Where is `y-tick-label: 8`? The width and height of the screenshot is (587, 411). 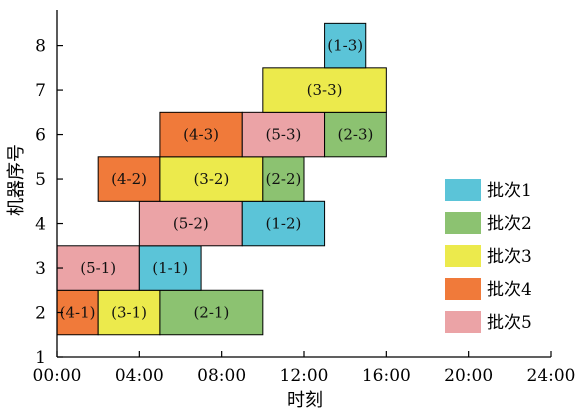
y-tick-label: 8 is located at coordinates (40, 47).